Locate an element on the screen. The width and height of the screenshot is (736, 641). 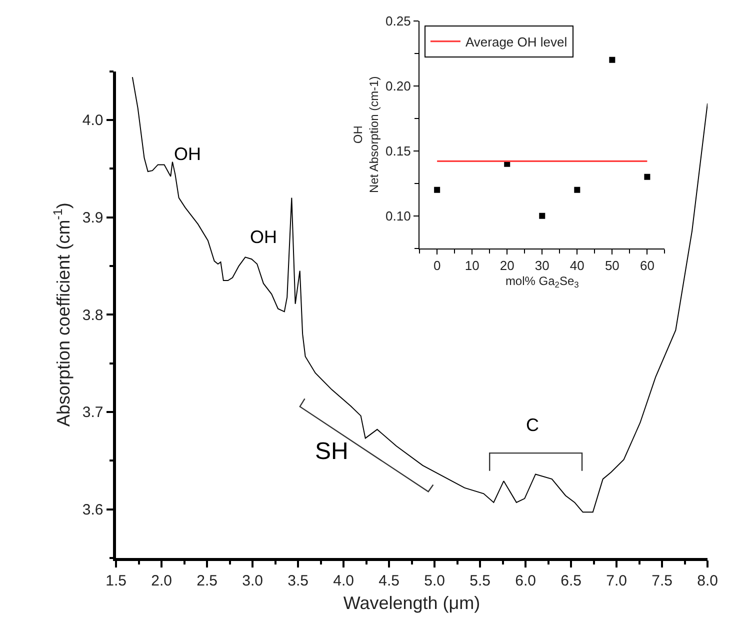
annotation: SH is located at coordinates (331, 451).